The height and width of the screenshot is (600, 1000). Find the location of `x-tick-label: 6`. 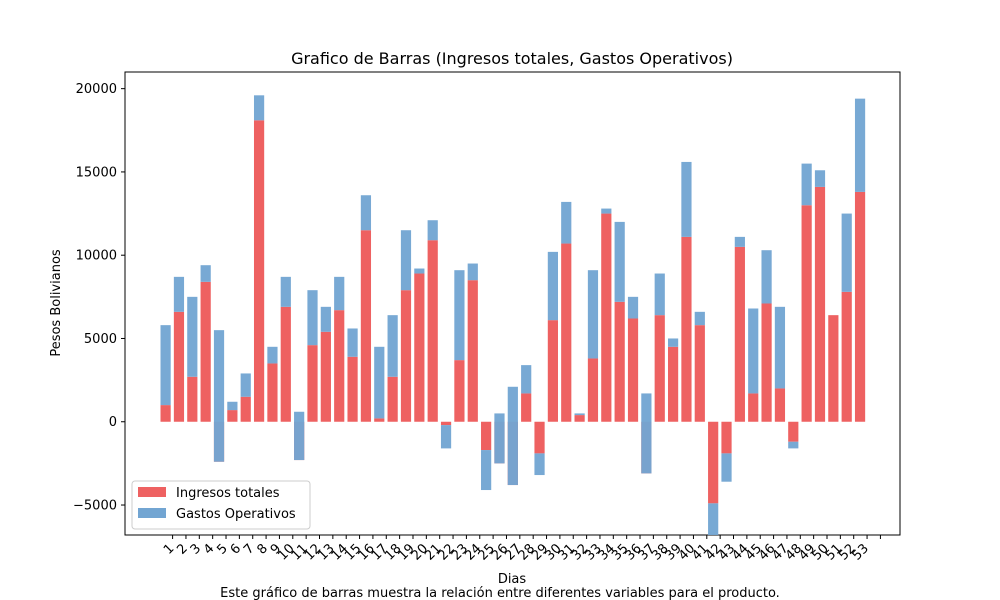

x-tick-label: 6 is located at coordinates (236, 549).